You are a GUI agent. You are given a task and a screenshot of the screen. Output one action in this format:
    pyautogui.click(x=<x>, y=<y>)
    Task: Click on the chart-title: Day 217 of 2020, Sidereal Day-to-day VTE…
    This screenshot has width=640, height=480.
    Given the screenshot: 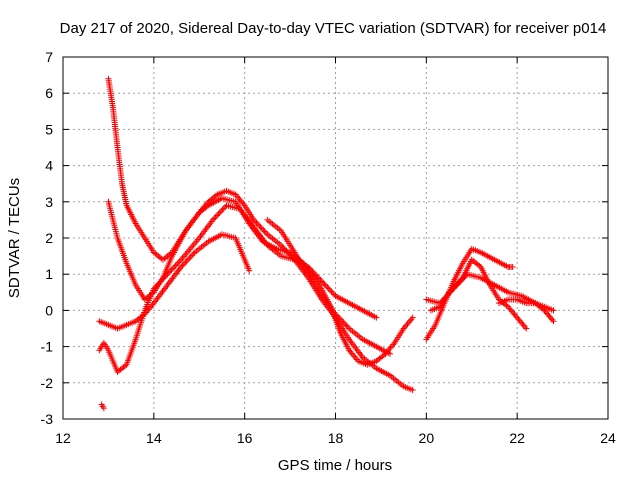 What is the action you would take?
    pyautogui.click(x=333, y=28)
    